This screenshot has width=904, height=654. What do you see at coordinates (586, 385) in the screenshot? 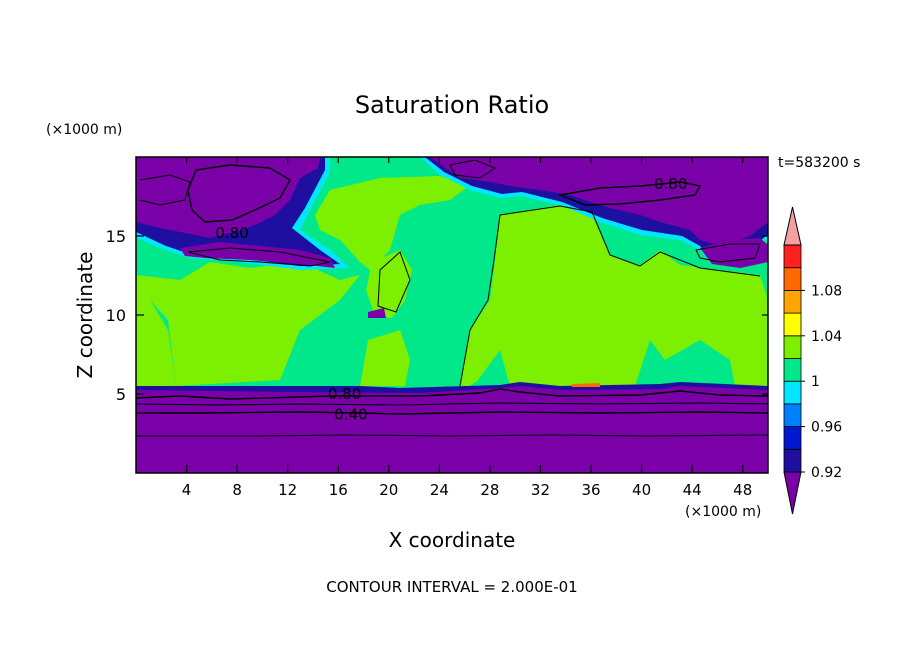
I see `orange-patch` at bounding box center [586, 385].